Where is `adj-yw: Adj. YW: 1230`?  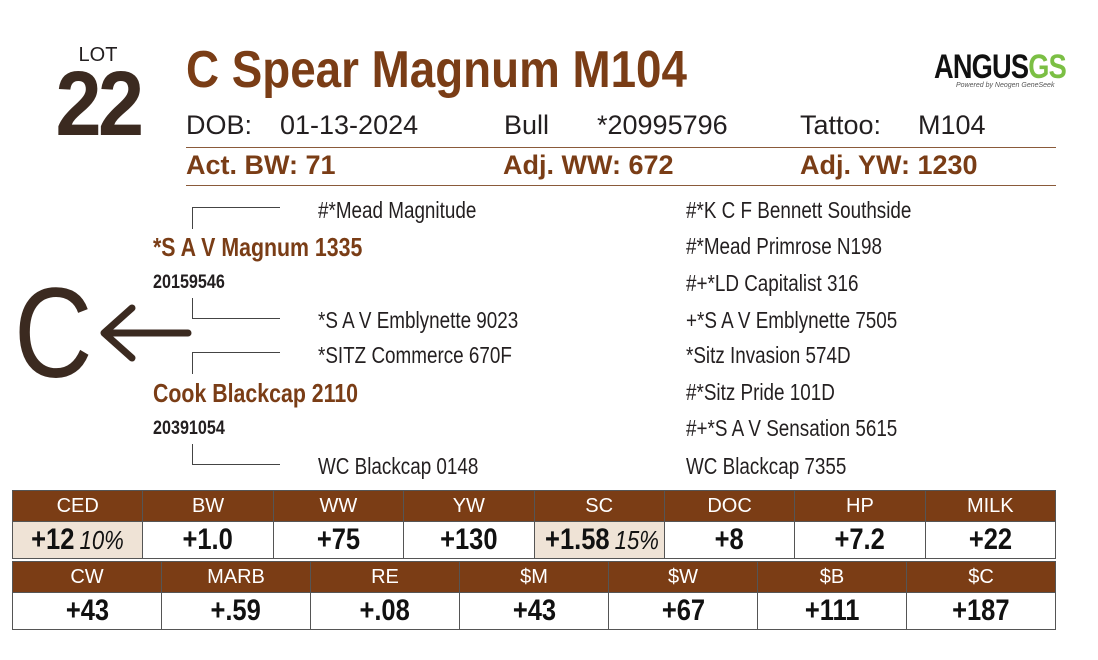
adj-yw: Adj. YW: 1230 is located at coordinates (889, 165).